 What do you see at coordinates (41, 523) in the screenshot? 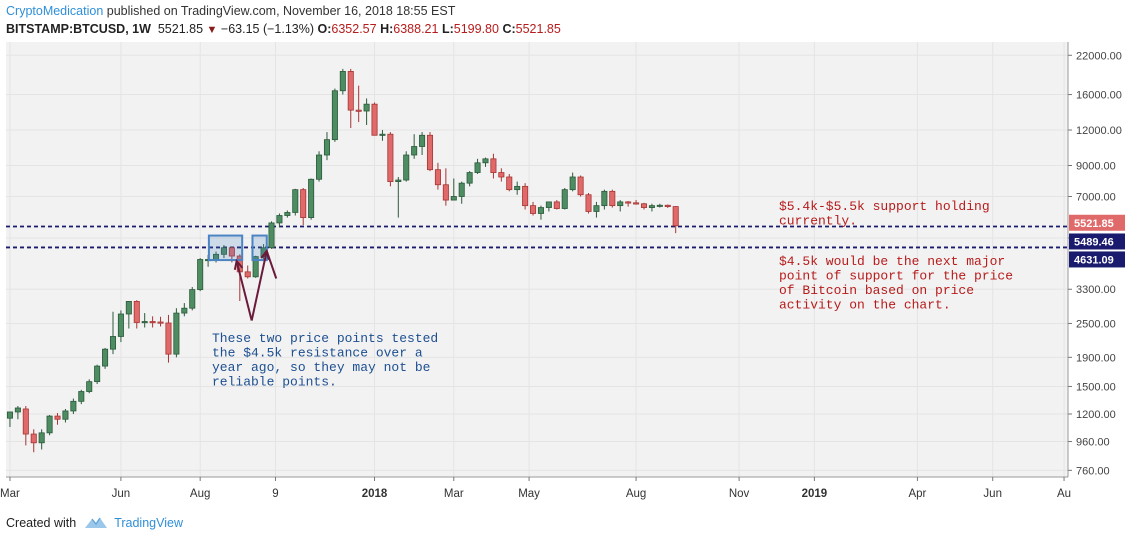
I see `created-with-text: Created with` at bounding box center [41, 523].